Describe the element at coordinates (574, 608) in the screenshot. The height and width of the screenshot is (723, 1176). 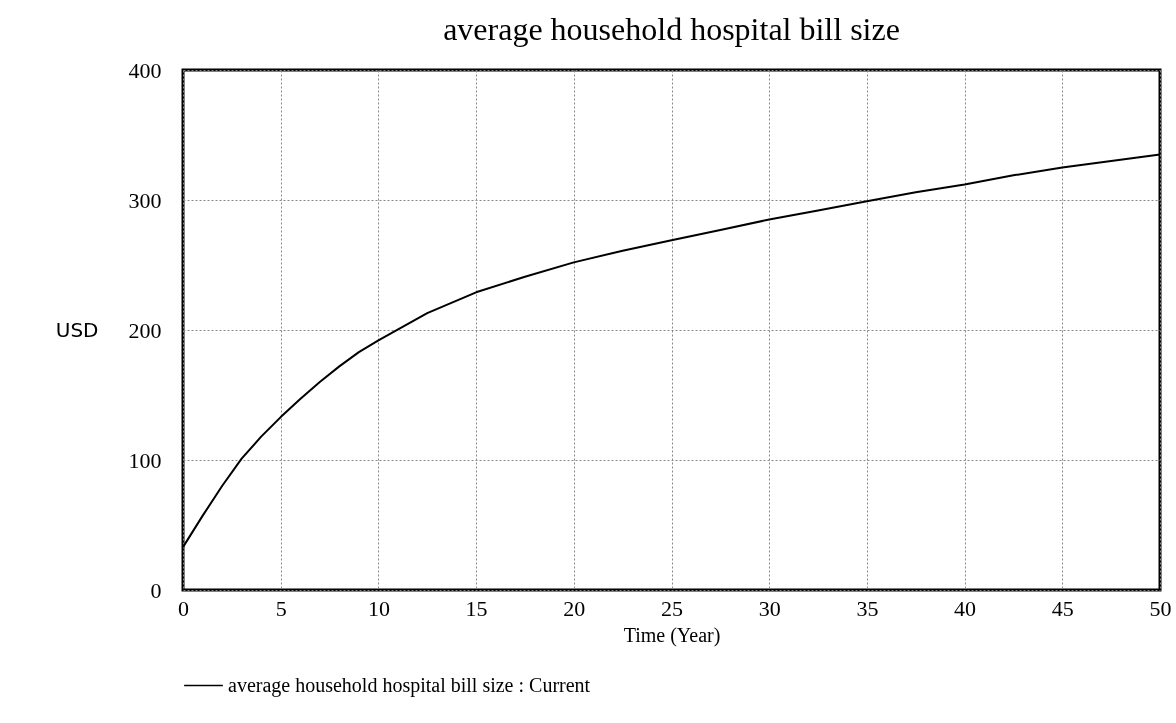
I see `x-tick-label: 20` at that location.